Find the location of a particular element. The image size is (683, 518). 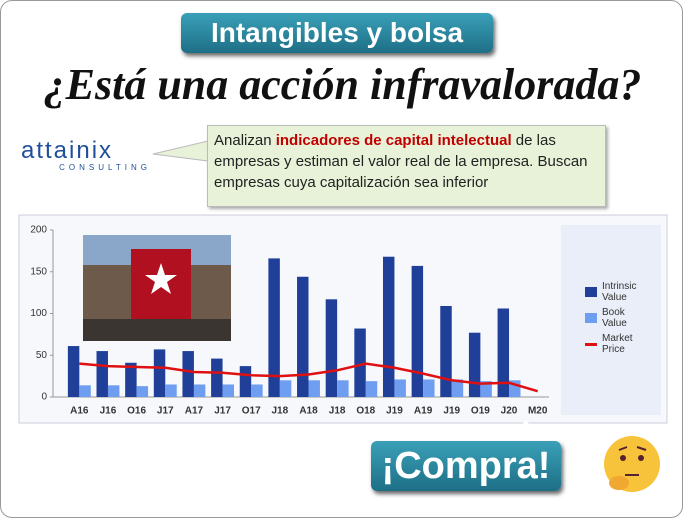

line is located at coordinates (309, 377).